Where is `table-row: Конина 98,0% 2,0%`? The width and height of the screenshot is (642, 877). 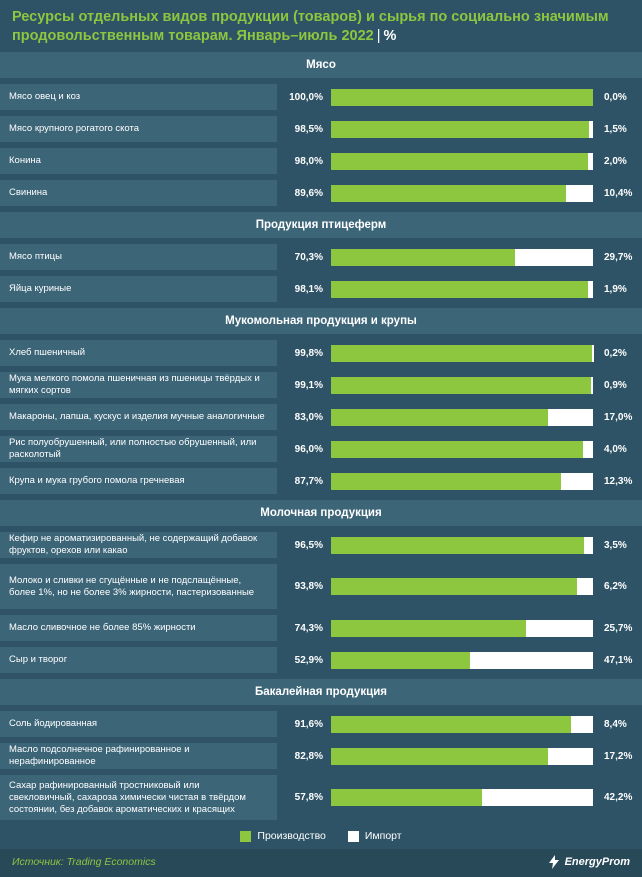 table-row: Конина 98,0% 2,0% is located at coordinates (321, 161).